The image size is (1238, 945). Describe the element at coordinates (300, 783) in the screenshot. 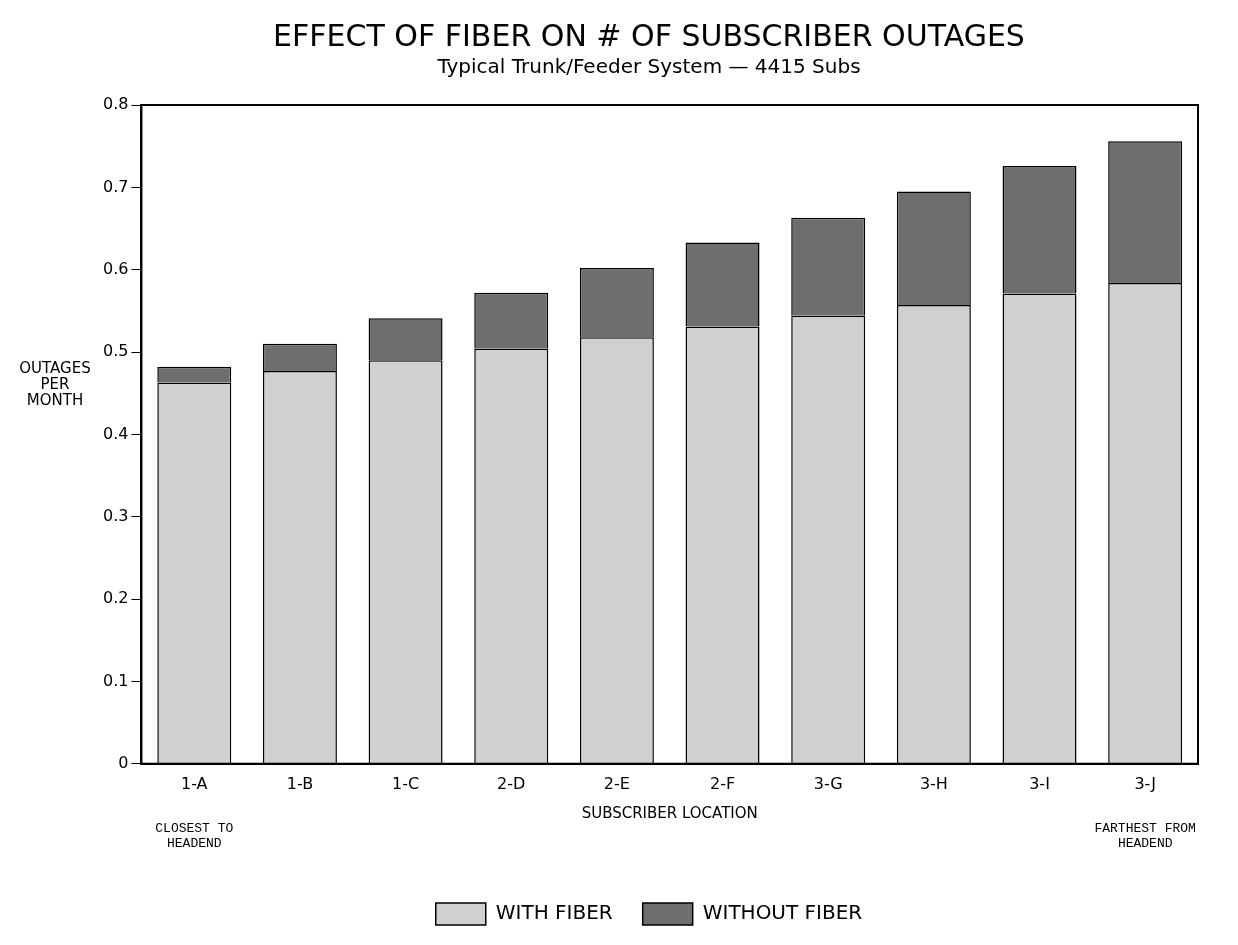

I see `x-tick-label: 1-B` at that location.